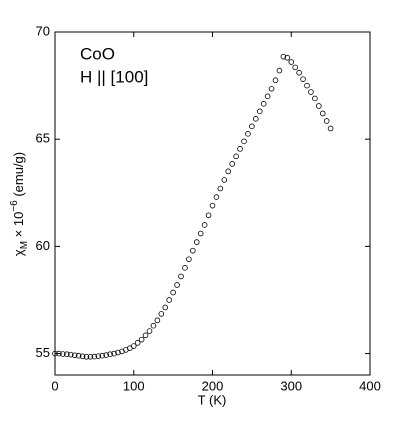 The image size is (409, 422). I want to click on y-axis-label: χM × 10−6 (emu/g), so click(19, 204).